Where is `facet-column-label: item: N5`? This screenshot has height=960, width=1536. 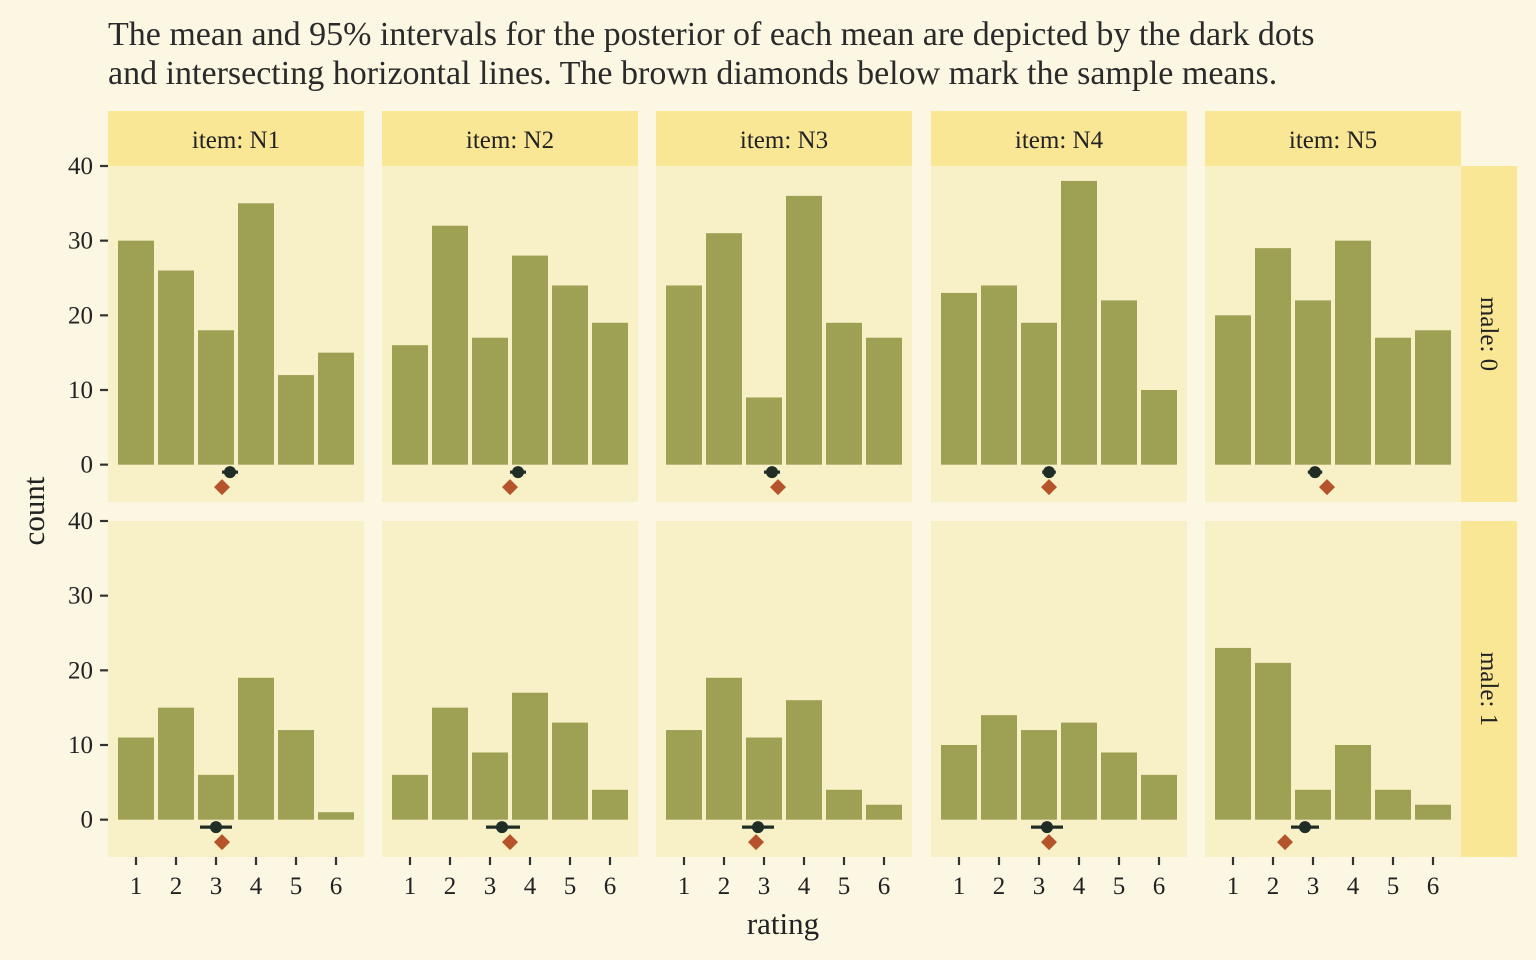
facet-column-label: item: N5 is located at coordinates (1333, 140).